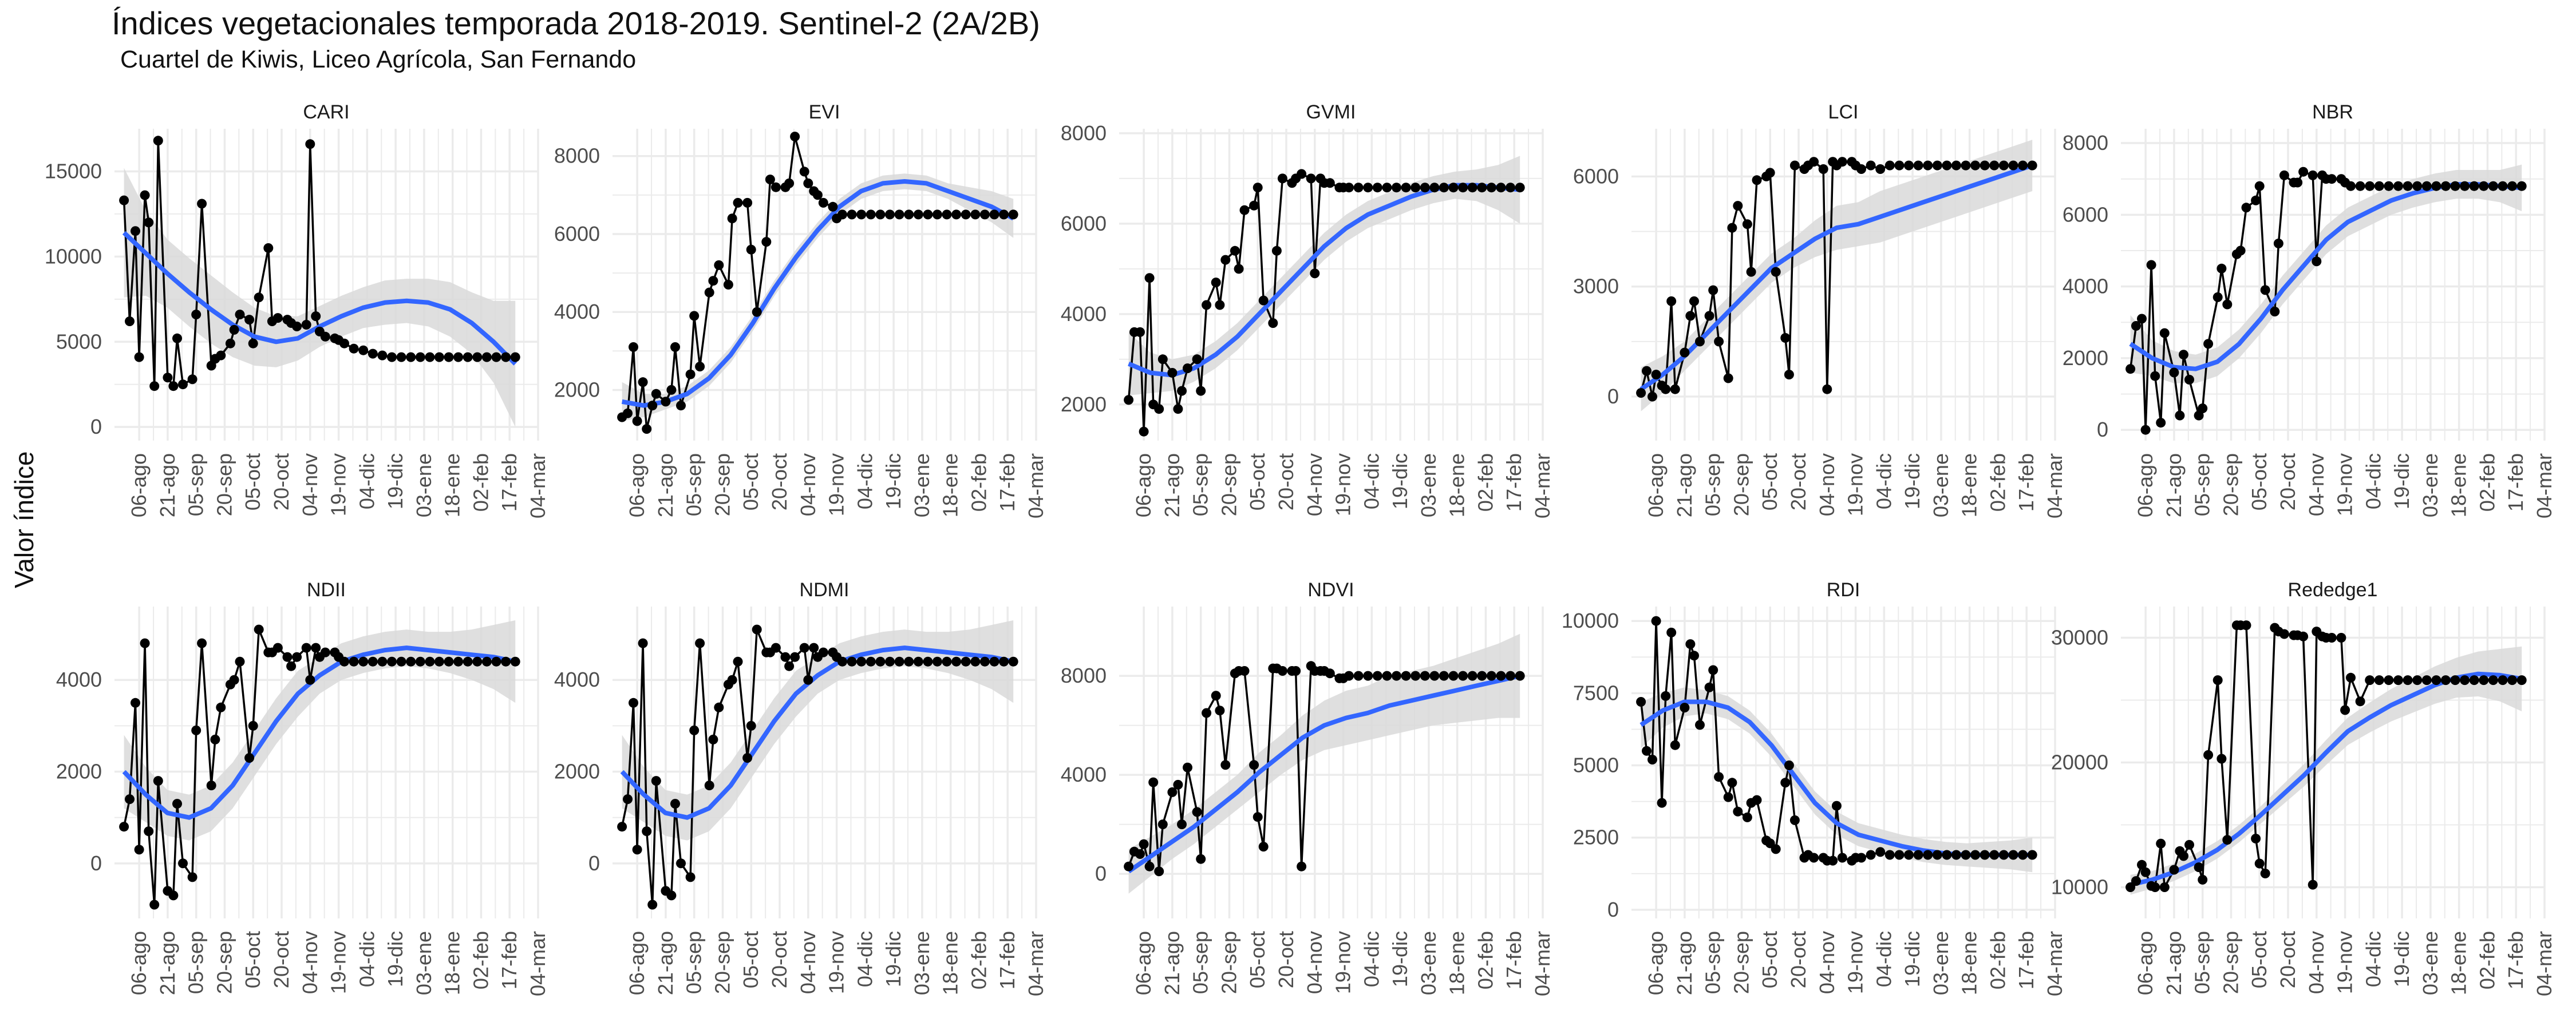 The image size is (2576, 1030). What do you see at coordinates (1827, 484) in the screenshot?
I see `x-tick-label: 04-nov` at bounding box center [1827, 484].